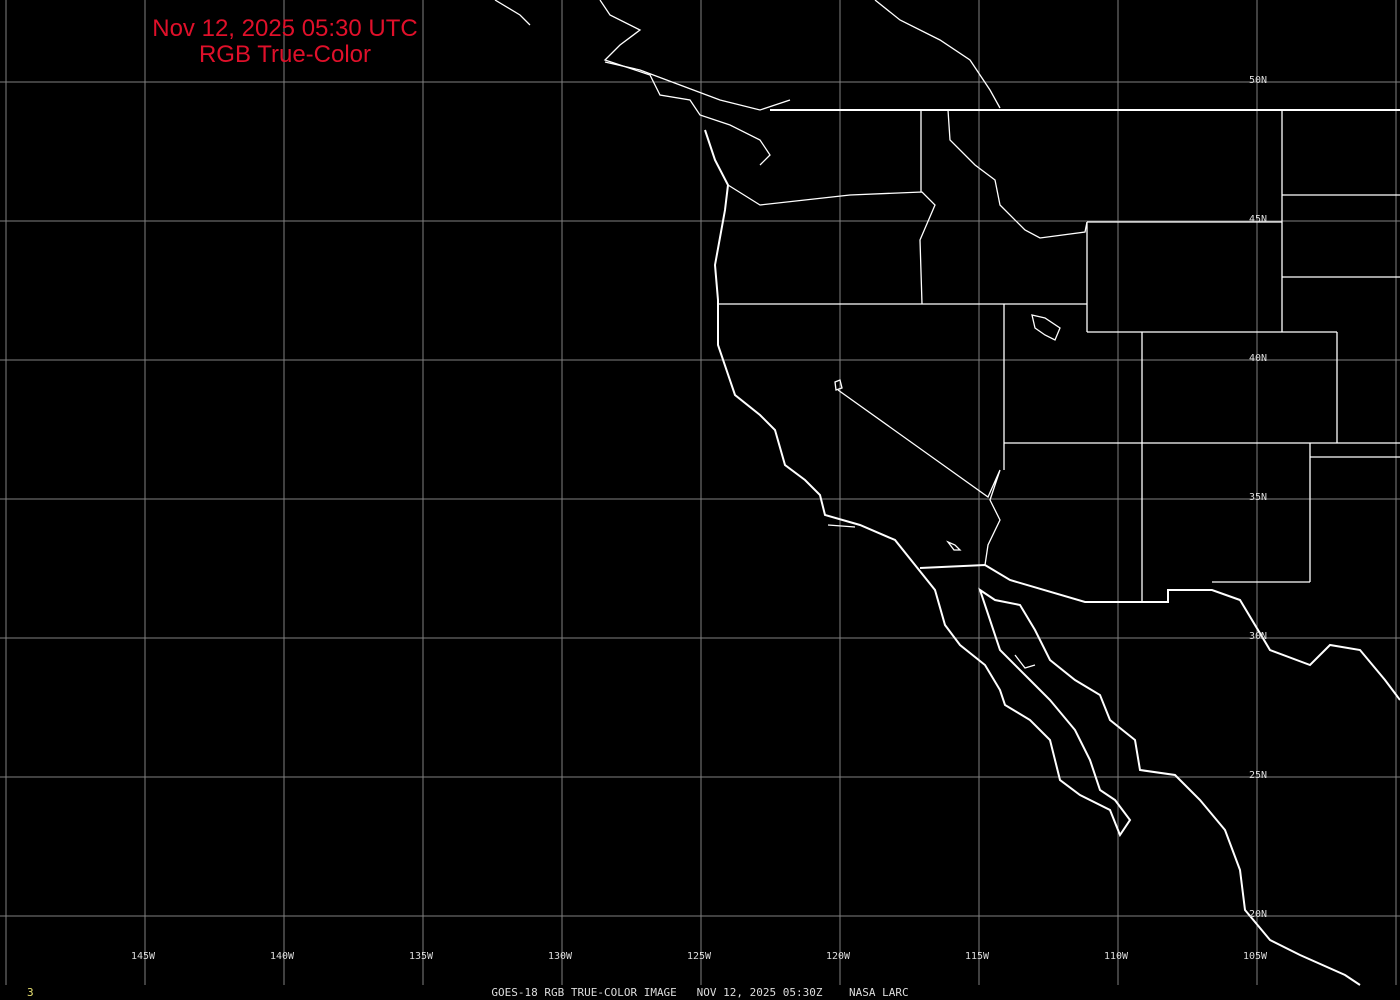  I want to click on lake-tahoe, so click(838, 385).